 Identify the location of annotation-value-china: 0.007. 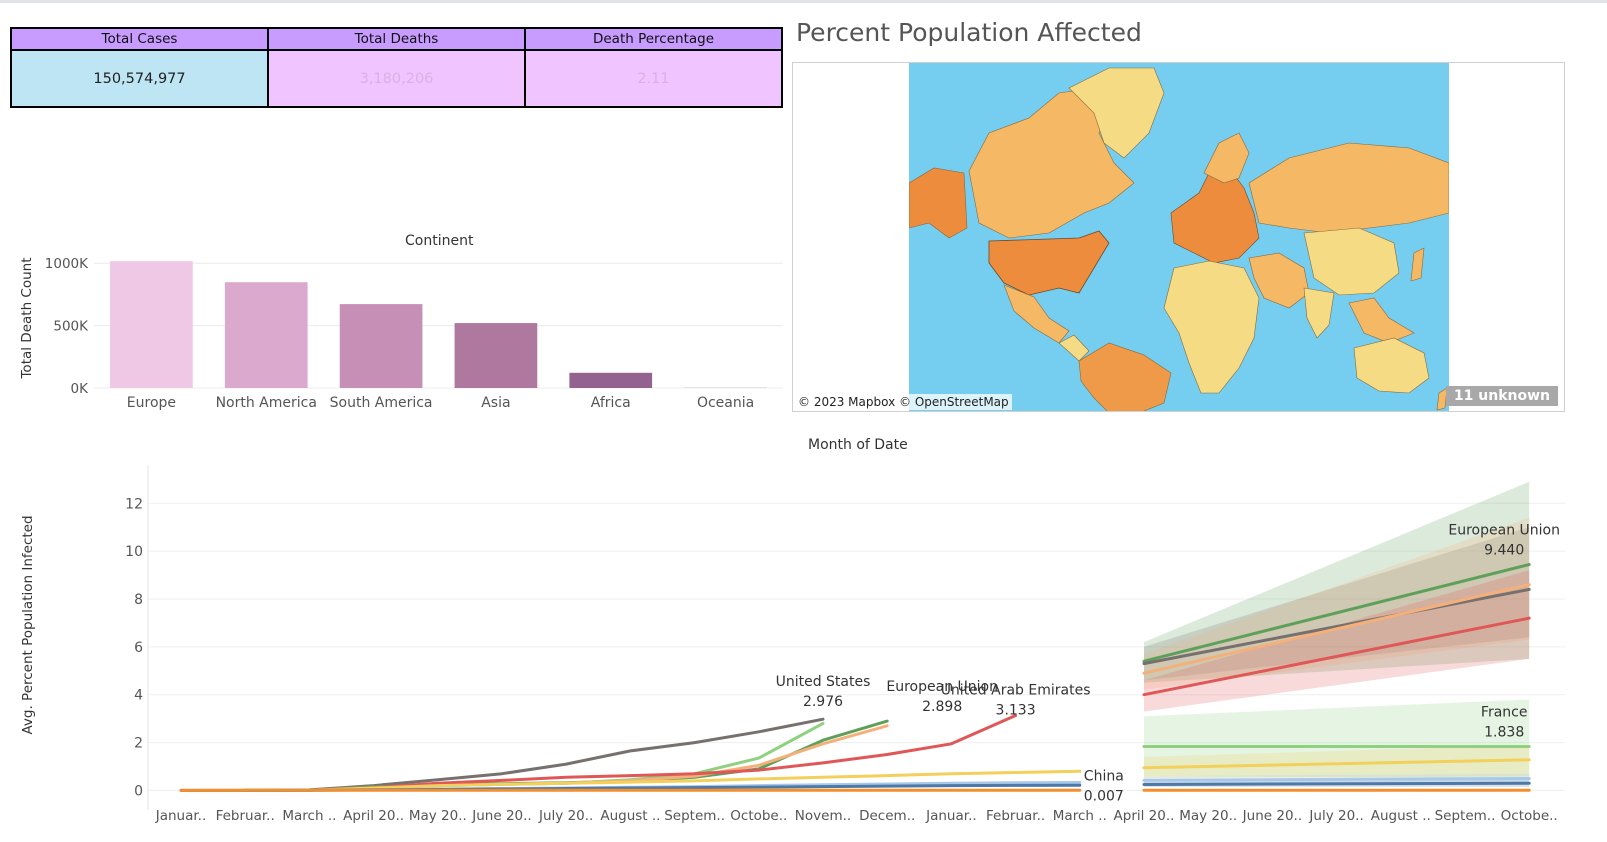
(1104, 796).